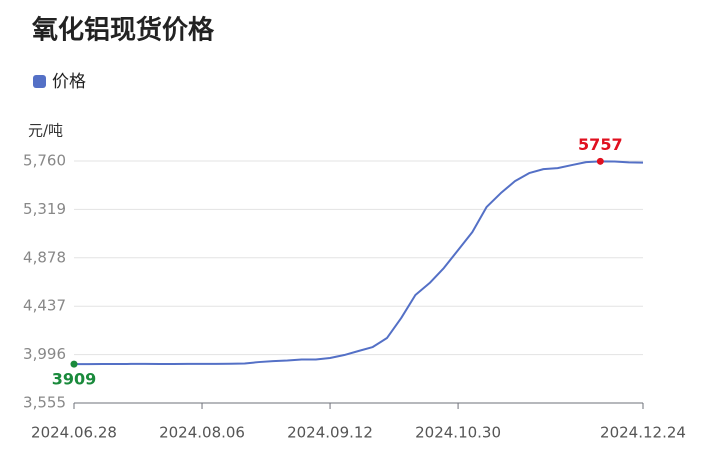 This screenshot has height=463, width=717. I want to click on y-tick-label: 5,319, so click(44, 209).